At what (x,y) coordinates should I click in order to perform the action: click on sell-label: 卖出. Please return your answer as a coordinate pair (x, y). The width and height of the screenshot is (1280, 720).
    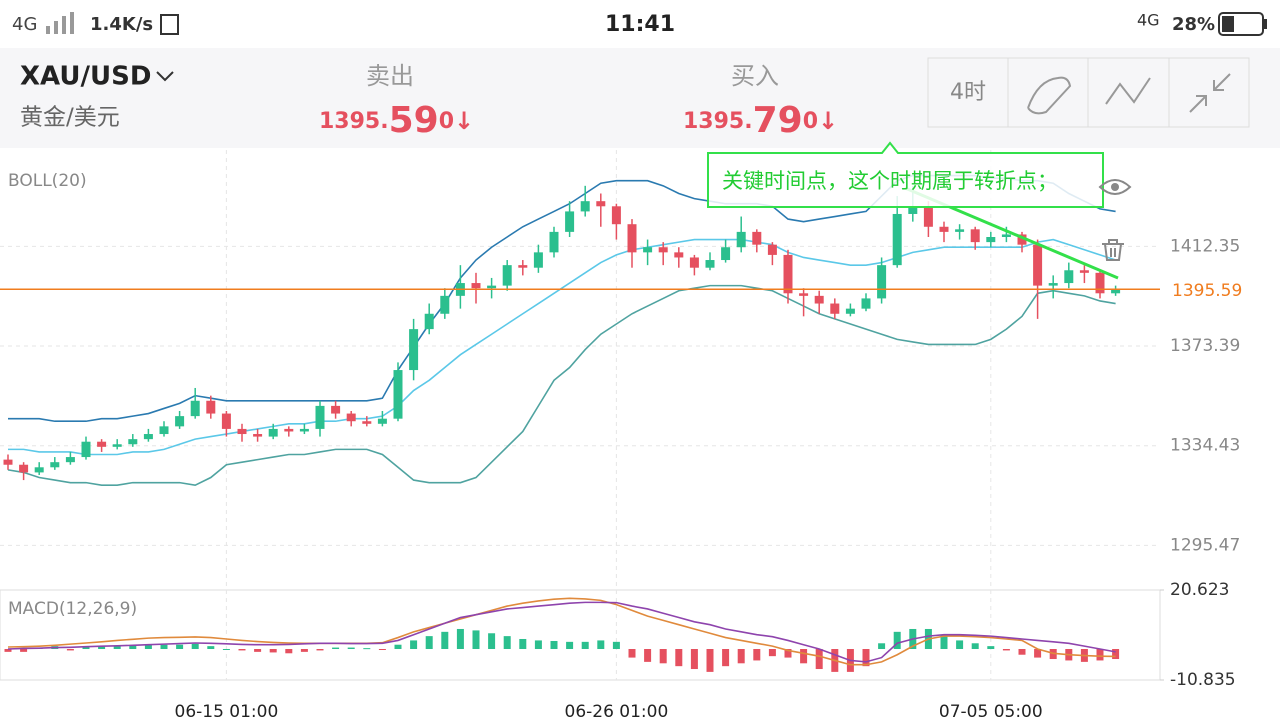
    Looking at the image, I should click on (390, 76).